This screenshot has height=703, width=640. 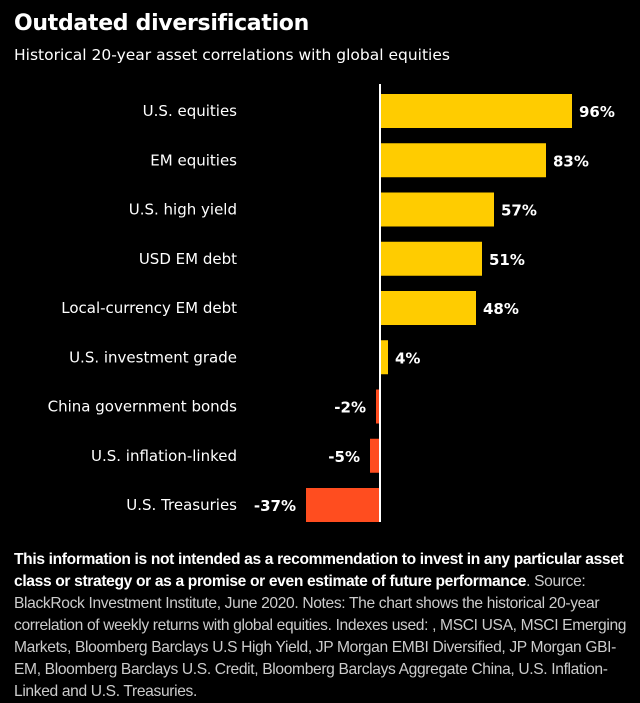 What do you see at coordinates (507, 260) in the screenshot?
I see `value-label-usd-em-debt: 51%` at bounding box center [507, 260].